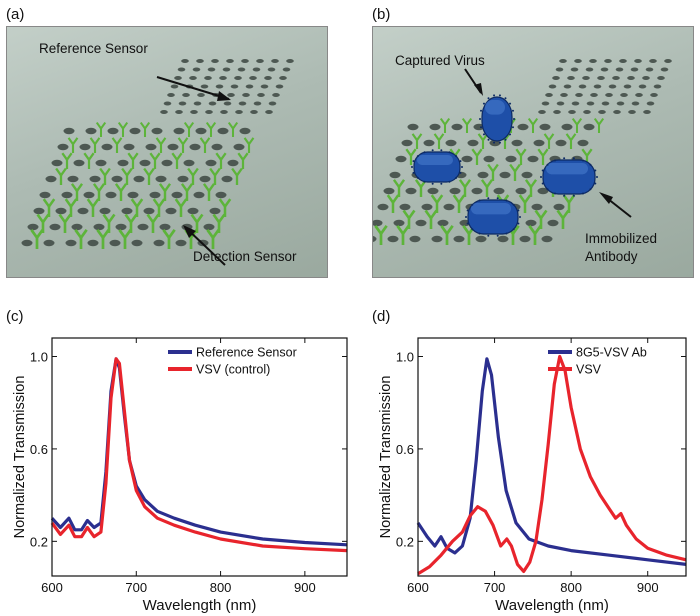 Image resolution: width=700 pixels, height=616 pixels. Describe the element at coordinates (606, 198) in the screenshot. I see `antibody-arrowhead` at that location.